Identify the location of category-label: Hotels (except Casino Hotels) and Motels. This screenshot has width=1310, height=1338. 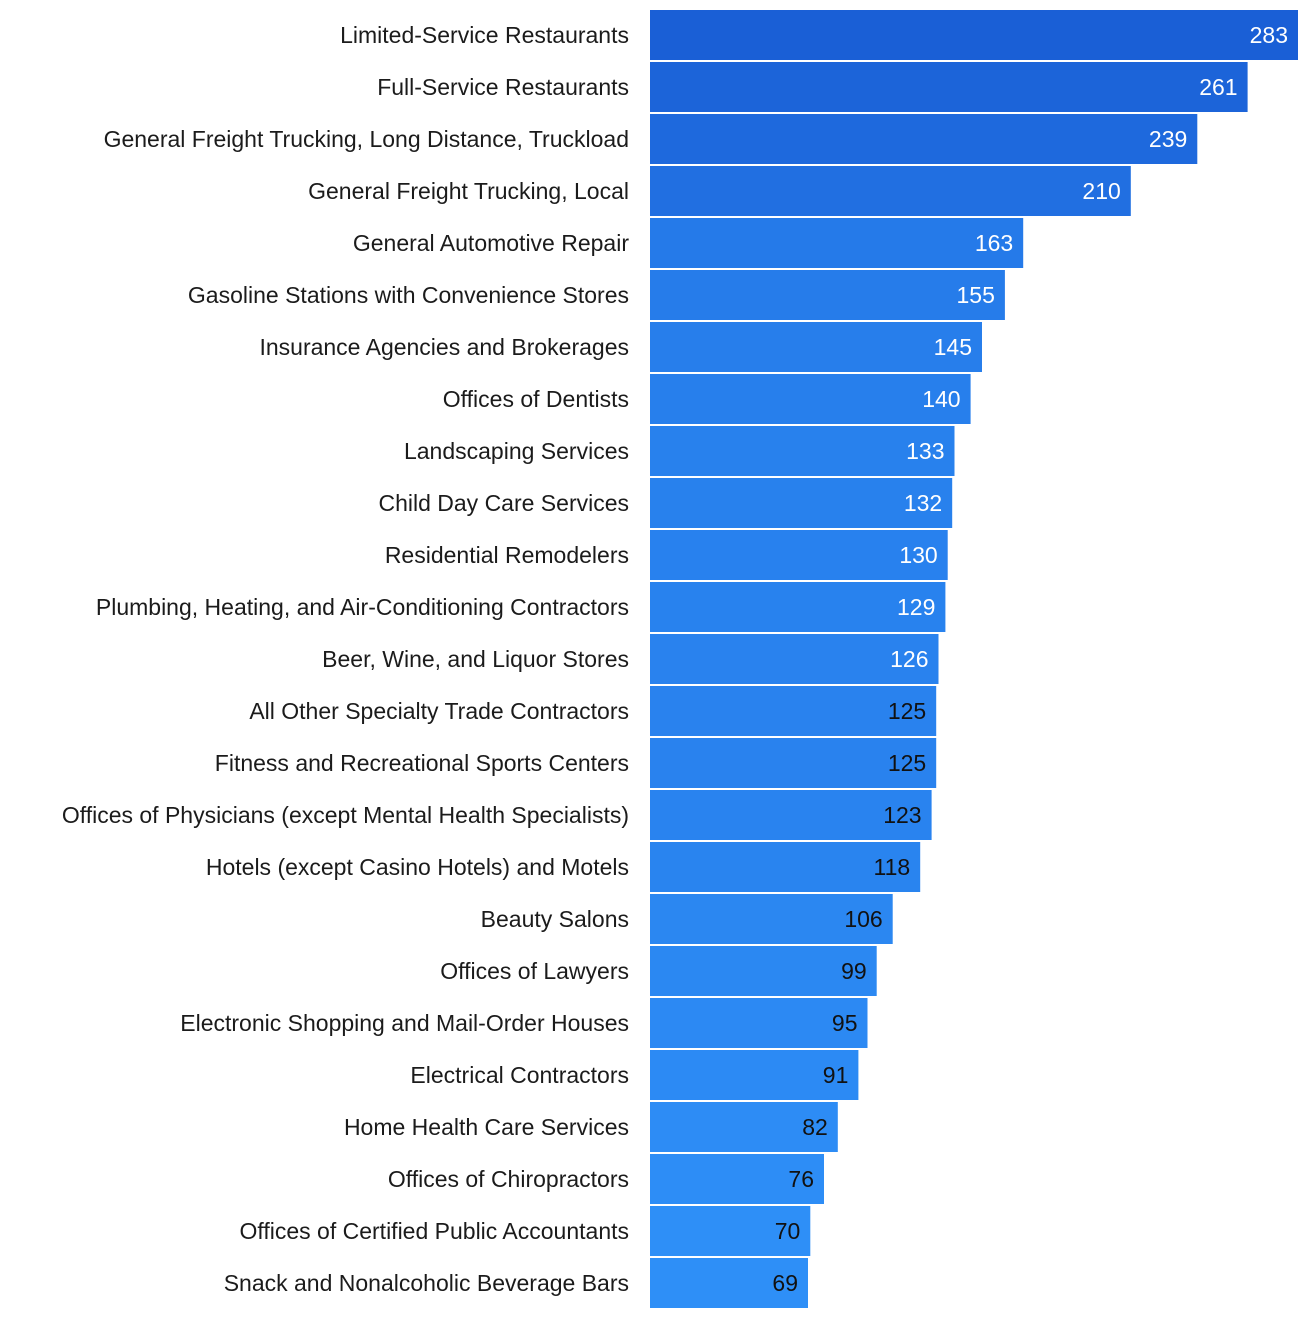
(417, 867).